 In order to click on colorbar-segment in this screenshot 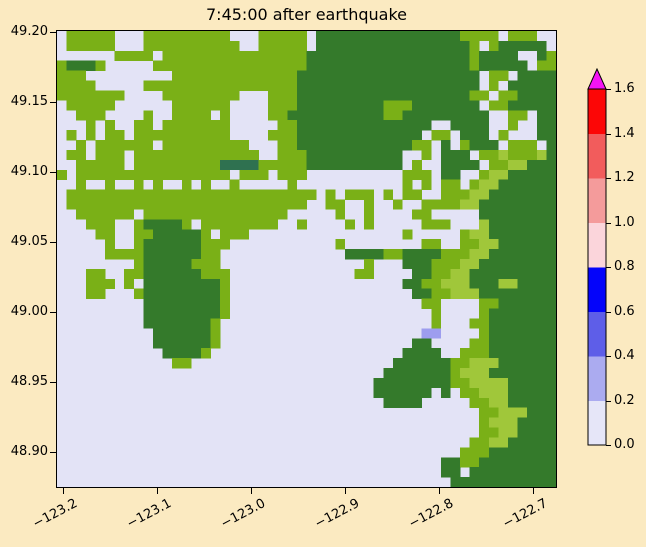, I will do `click(597, 245)`.